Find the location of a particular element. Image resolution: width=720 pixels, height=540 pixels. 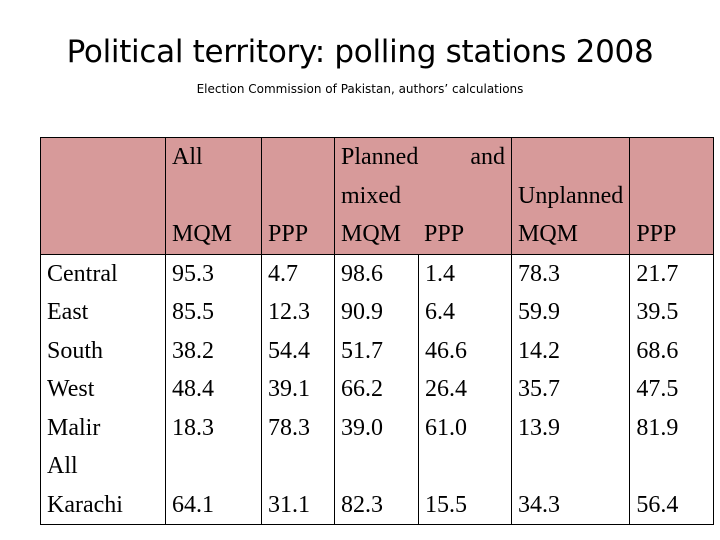

table-cell: 98.6 is located at coordinates (362, 273).